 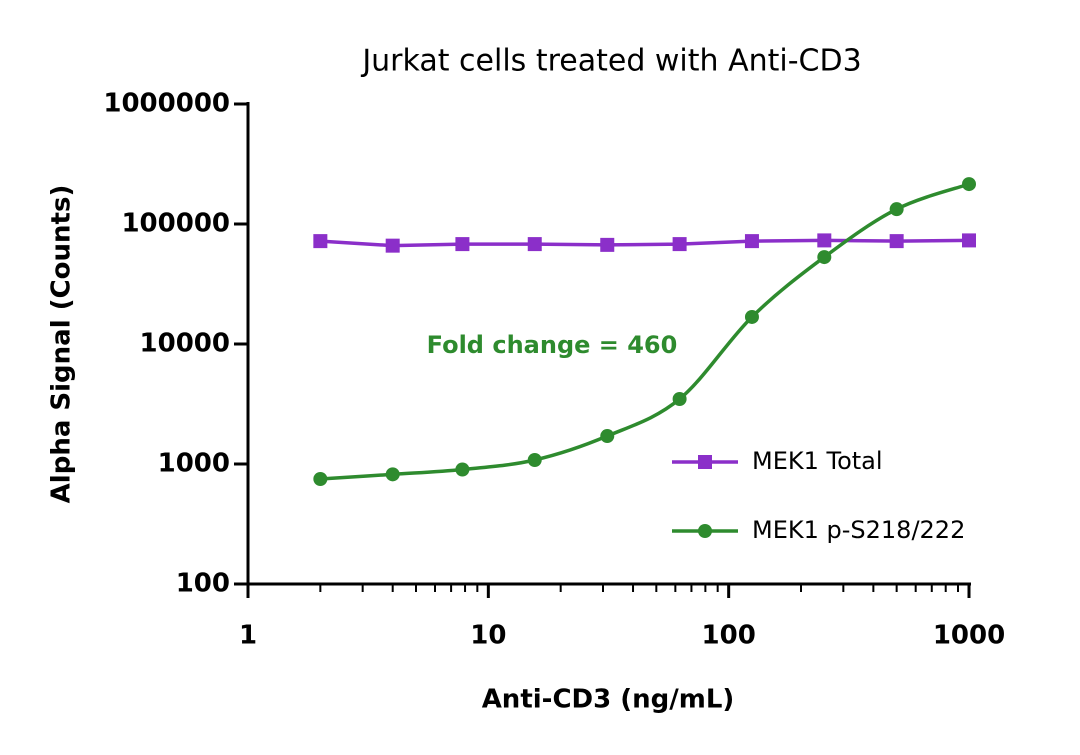 What do you see at coordinates (645, 243) in the screenshot?
I see `series-line` at bounding box center [645, 243].